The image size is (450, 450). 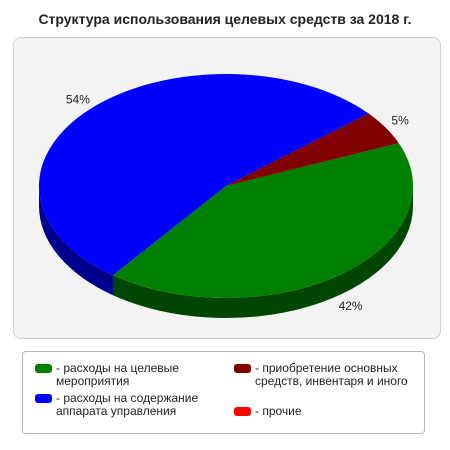 What do you see at coordinates (351, 306) in the screenshot?
I see `pie-label: 42%` at bounding box center [351, 306].